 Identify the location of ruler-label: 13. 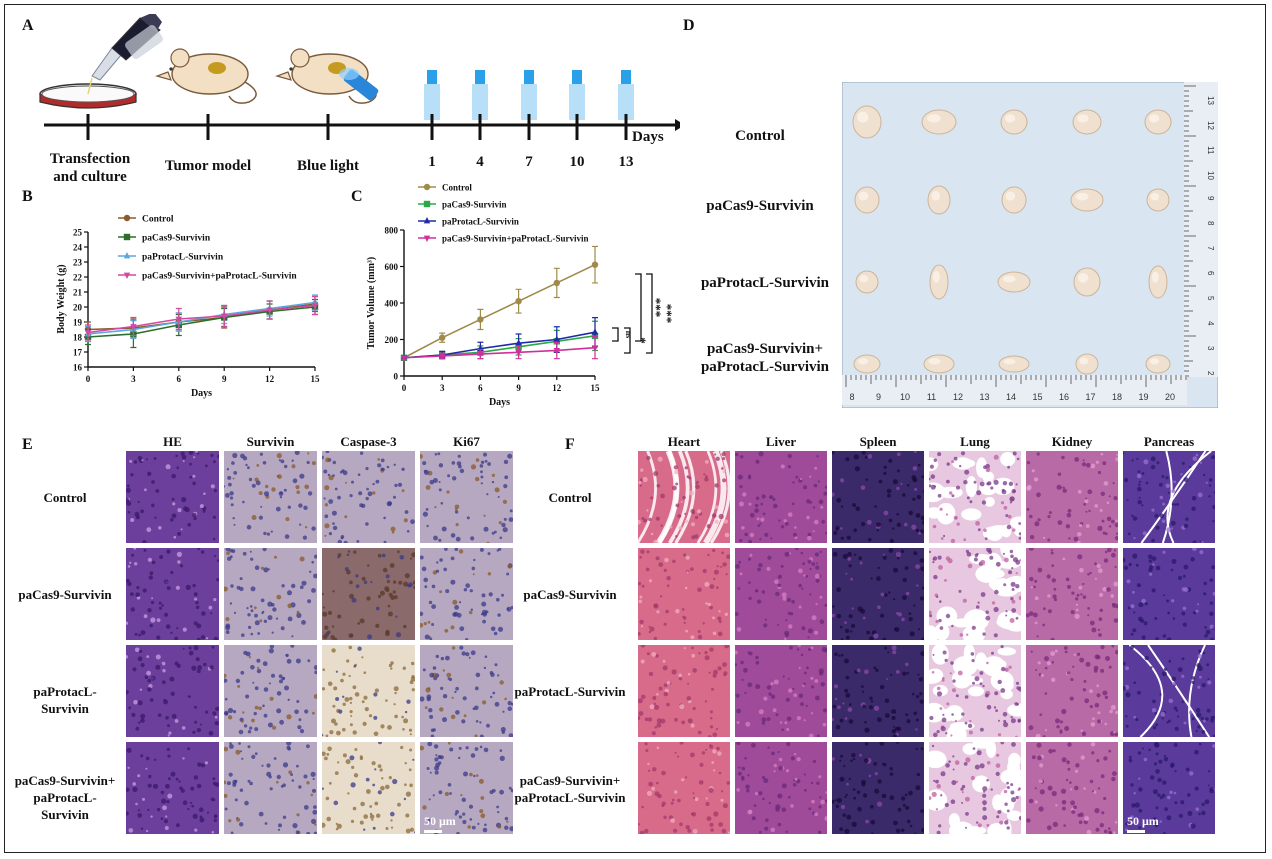
(1210, 100).